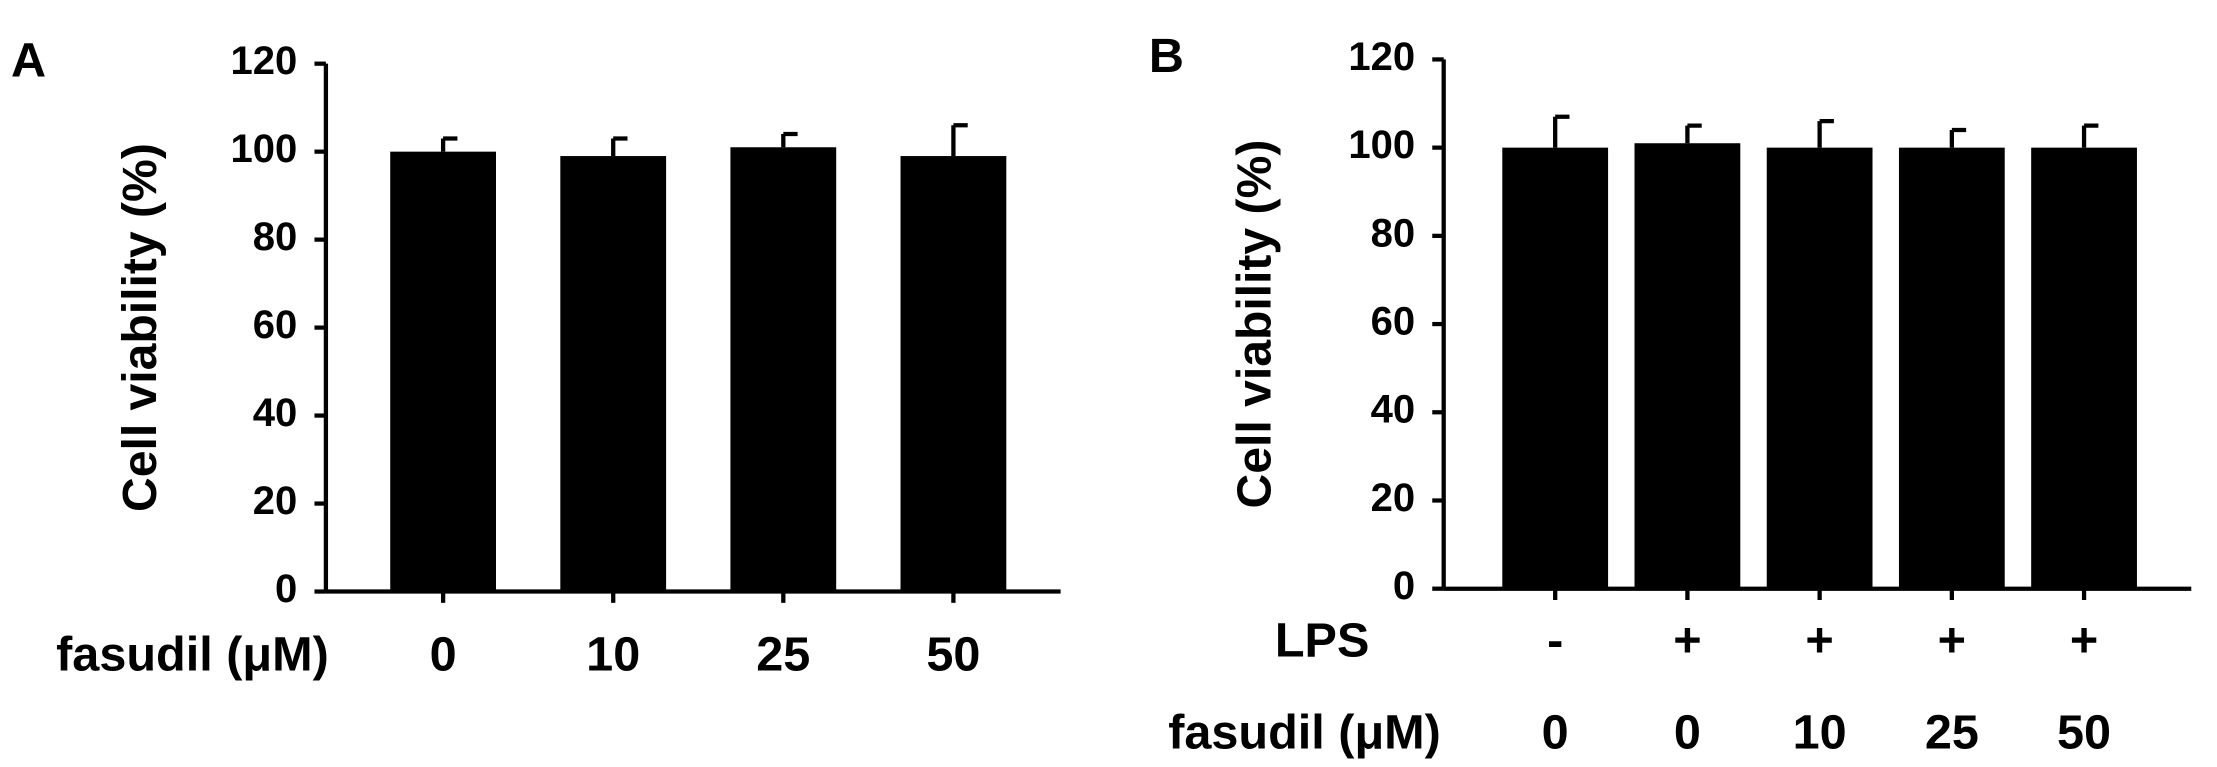 This screenshot has height=767, width=2217. I want to click on group-row-label: LPS, so click(1322, 641).